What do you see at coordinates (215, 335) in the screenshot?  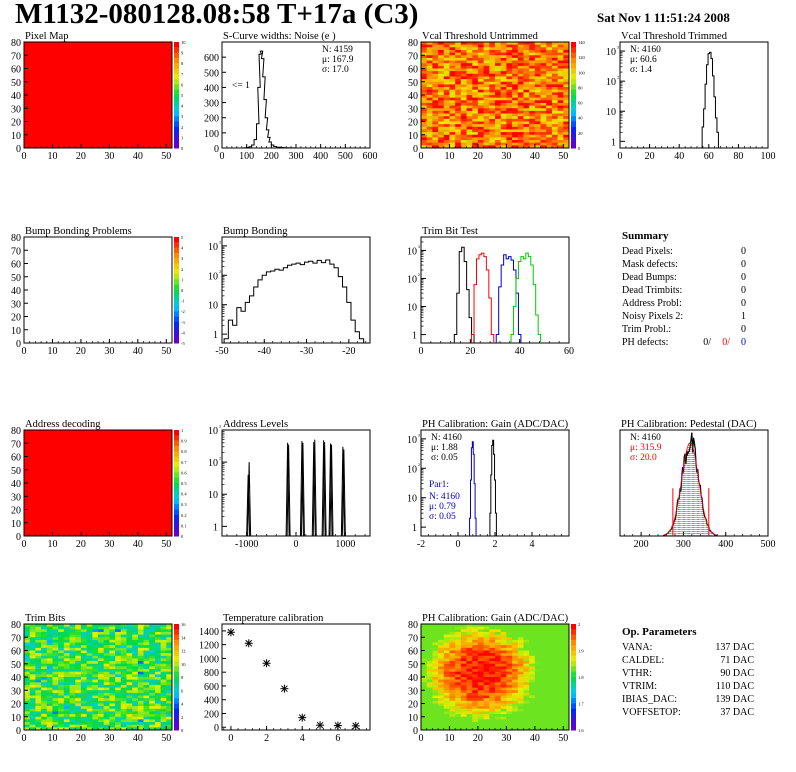 I see `y-tick-label: 1` at bounding box center [215, 335].